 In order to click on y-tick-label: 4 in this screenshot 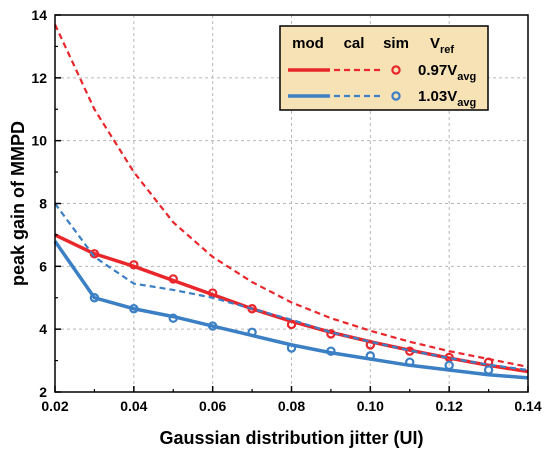, I will do `click(43, 329)`.